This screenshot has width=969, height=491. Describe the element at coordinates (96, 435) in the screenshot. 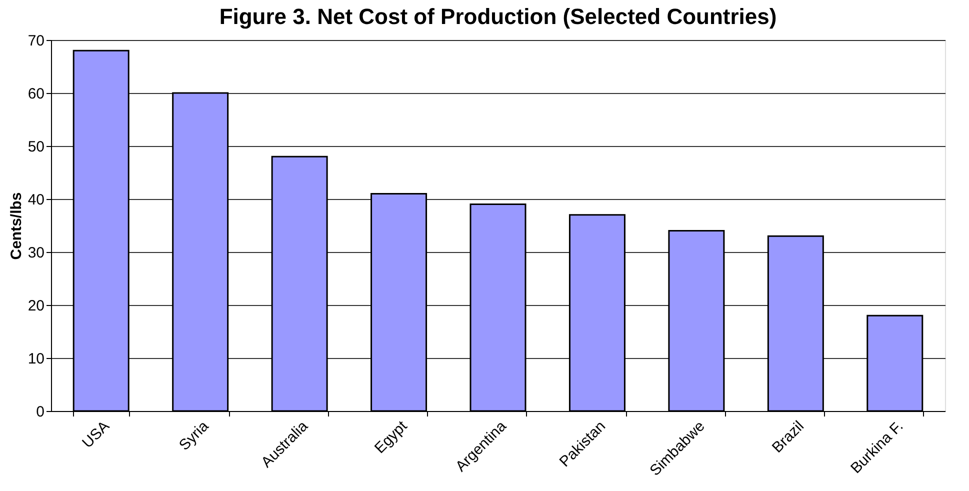

I see `x-tick-label: USA` at that location.